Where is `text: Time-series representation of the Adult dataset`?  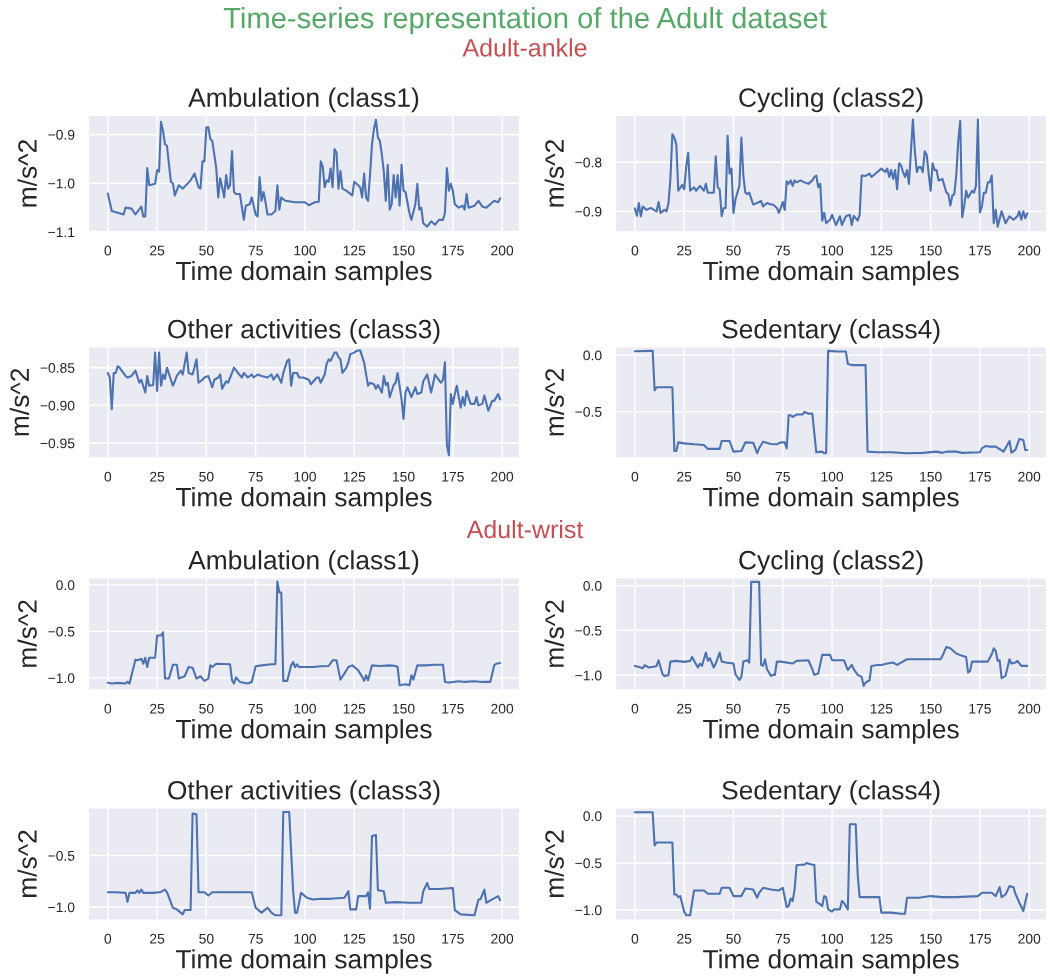
text: Time-series representation of the Adult dataset is located at coordinates (525, 20).